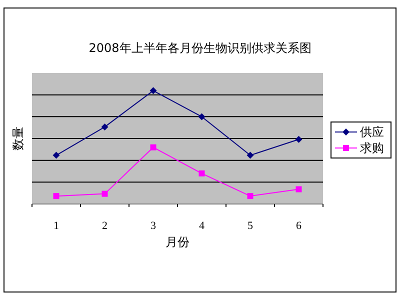 This screenshot has height=300, width=400. I want to click on legend-label: 供应, so click(372, 132).